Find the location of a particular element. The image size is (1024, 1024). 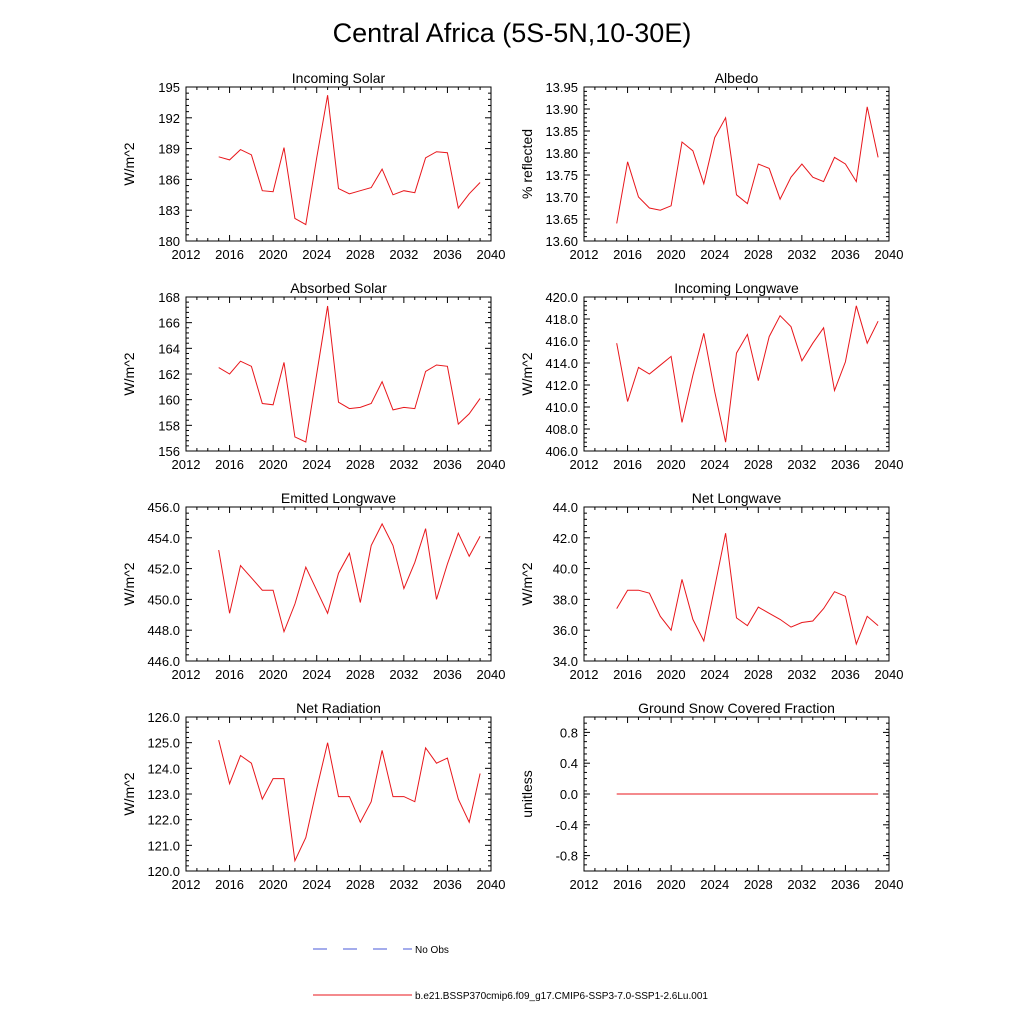

panel-title: Absorbed Solar is located at coordinates (338, 288).